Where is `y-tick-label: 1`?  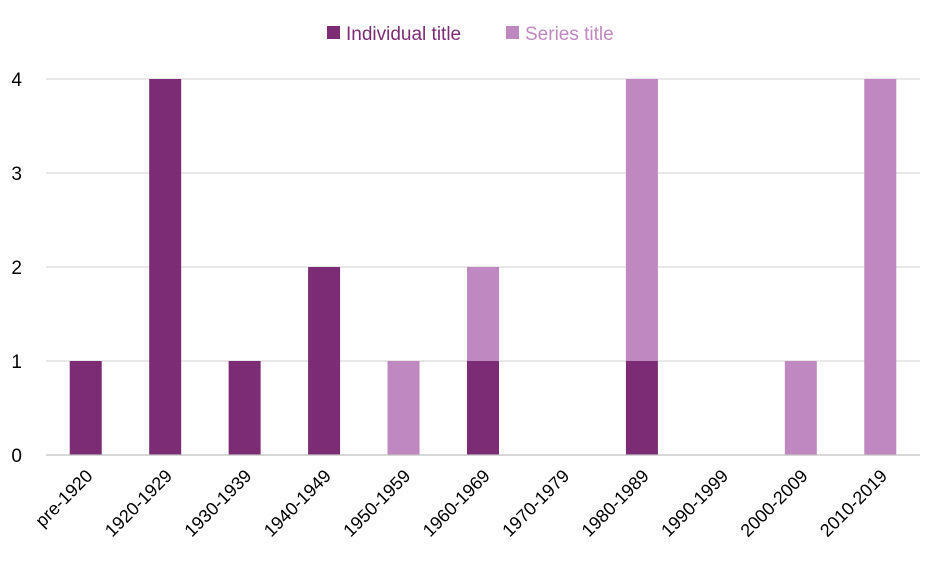
y-tick-label: 1 is located at coordinates (16, 362).